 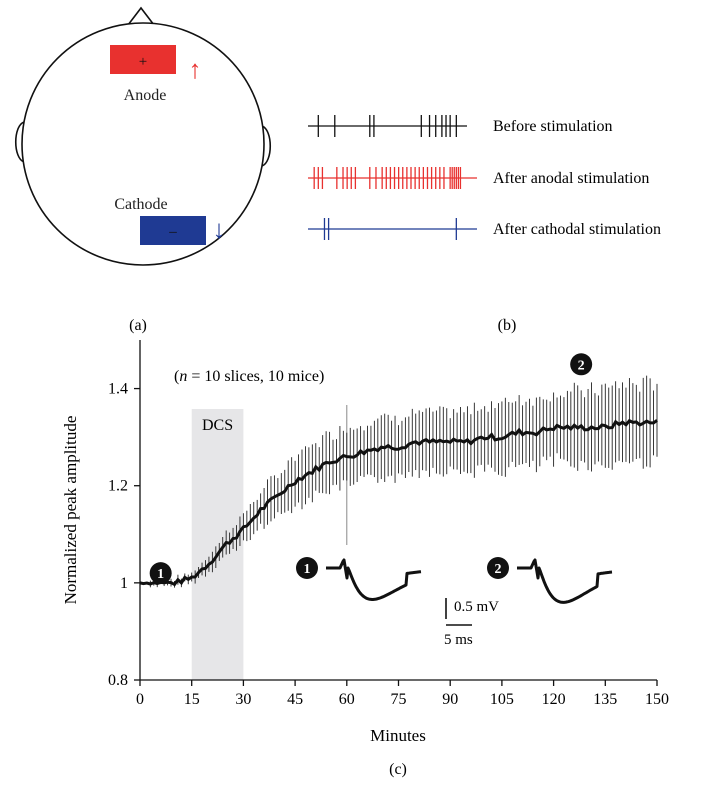 I want to click on cathode-electrode, so click(x=173, y=230).